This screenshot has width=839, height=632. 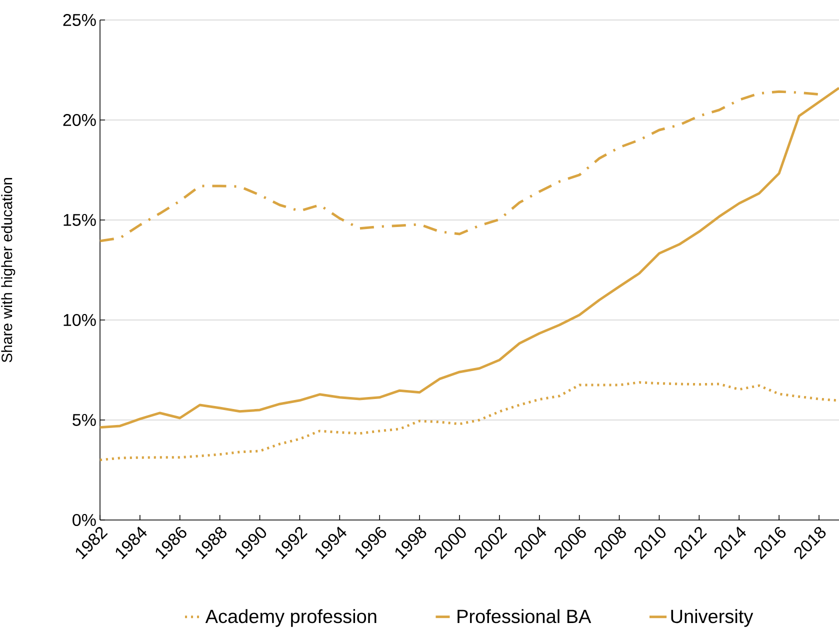 What do you see at coordinates (712, 618) in the screenshot?
I see `legend-label: University` at bounding box center [712, 618].